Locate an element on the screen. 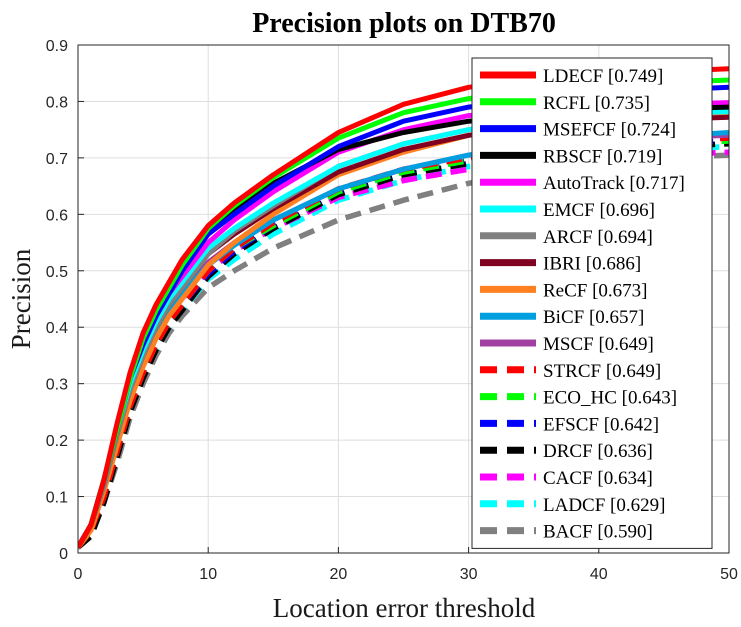  legend-label: ECO_HC [0.643] is located at coordinates (610, 398).